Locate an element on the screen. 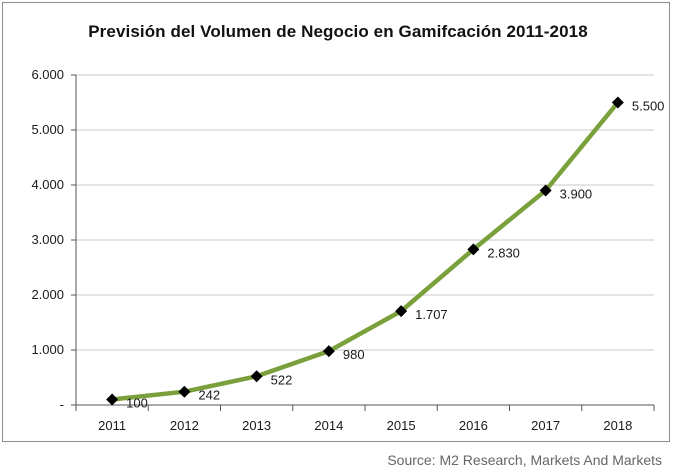 The height and width of the screenshot is (474, 676). x-tick-label: 2013 is located at coordinates (256, 425).